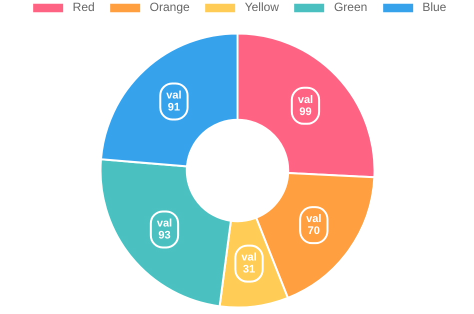 The width and height of the screenshot is (474, 314). What do you see at coordinates (434, 7) in the screenshot?
I see `legend-label: Blue` at bounding box center [434, 7].